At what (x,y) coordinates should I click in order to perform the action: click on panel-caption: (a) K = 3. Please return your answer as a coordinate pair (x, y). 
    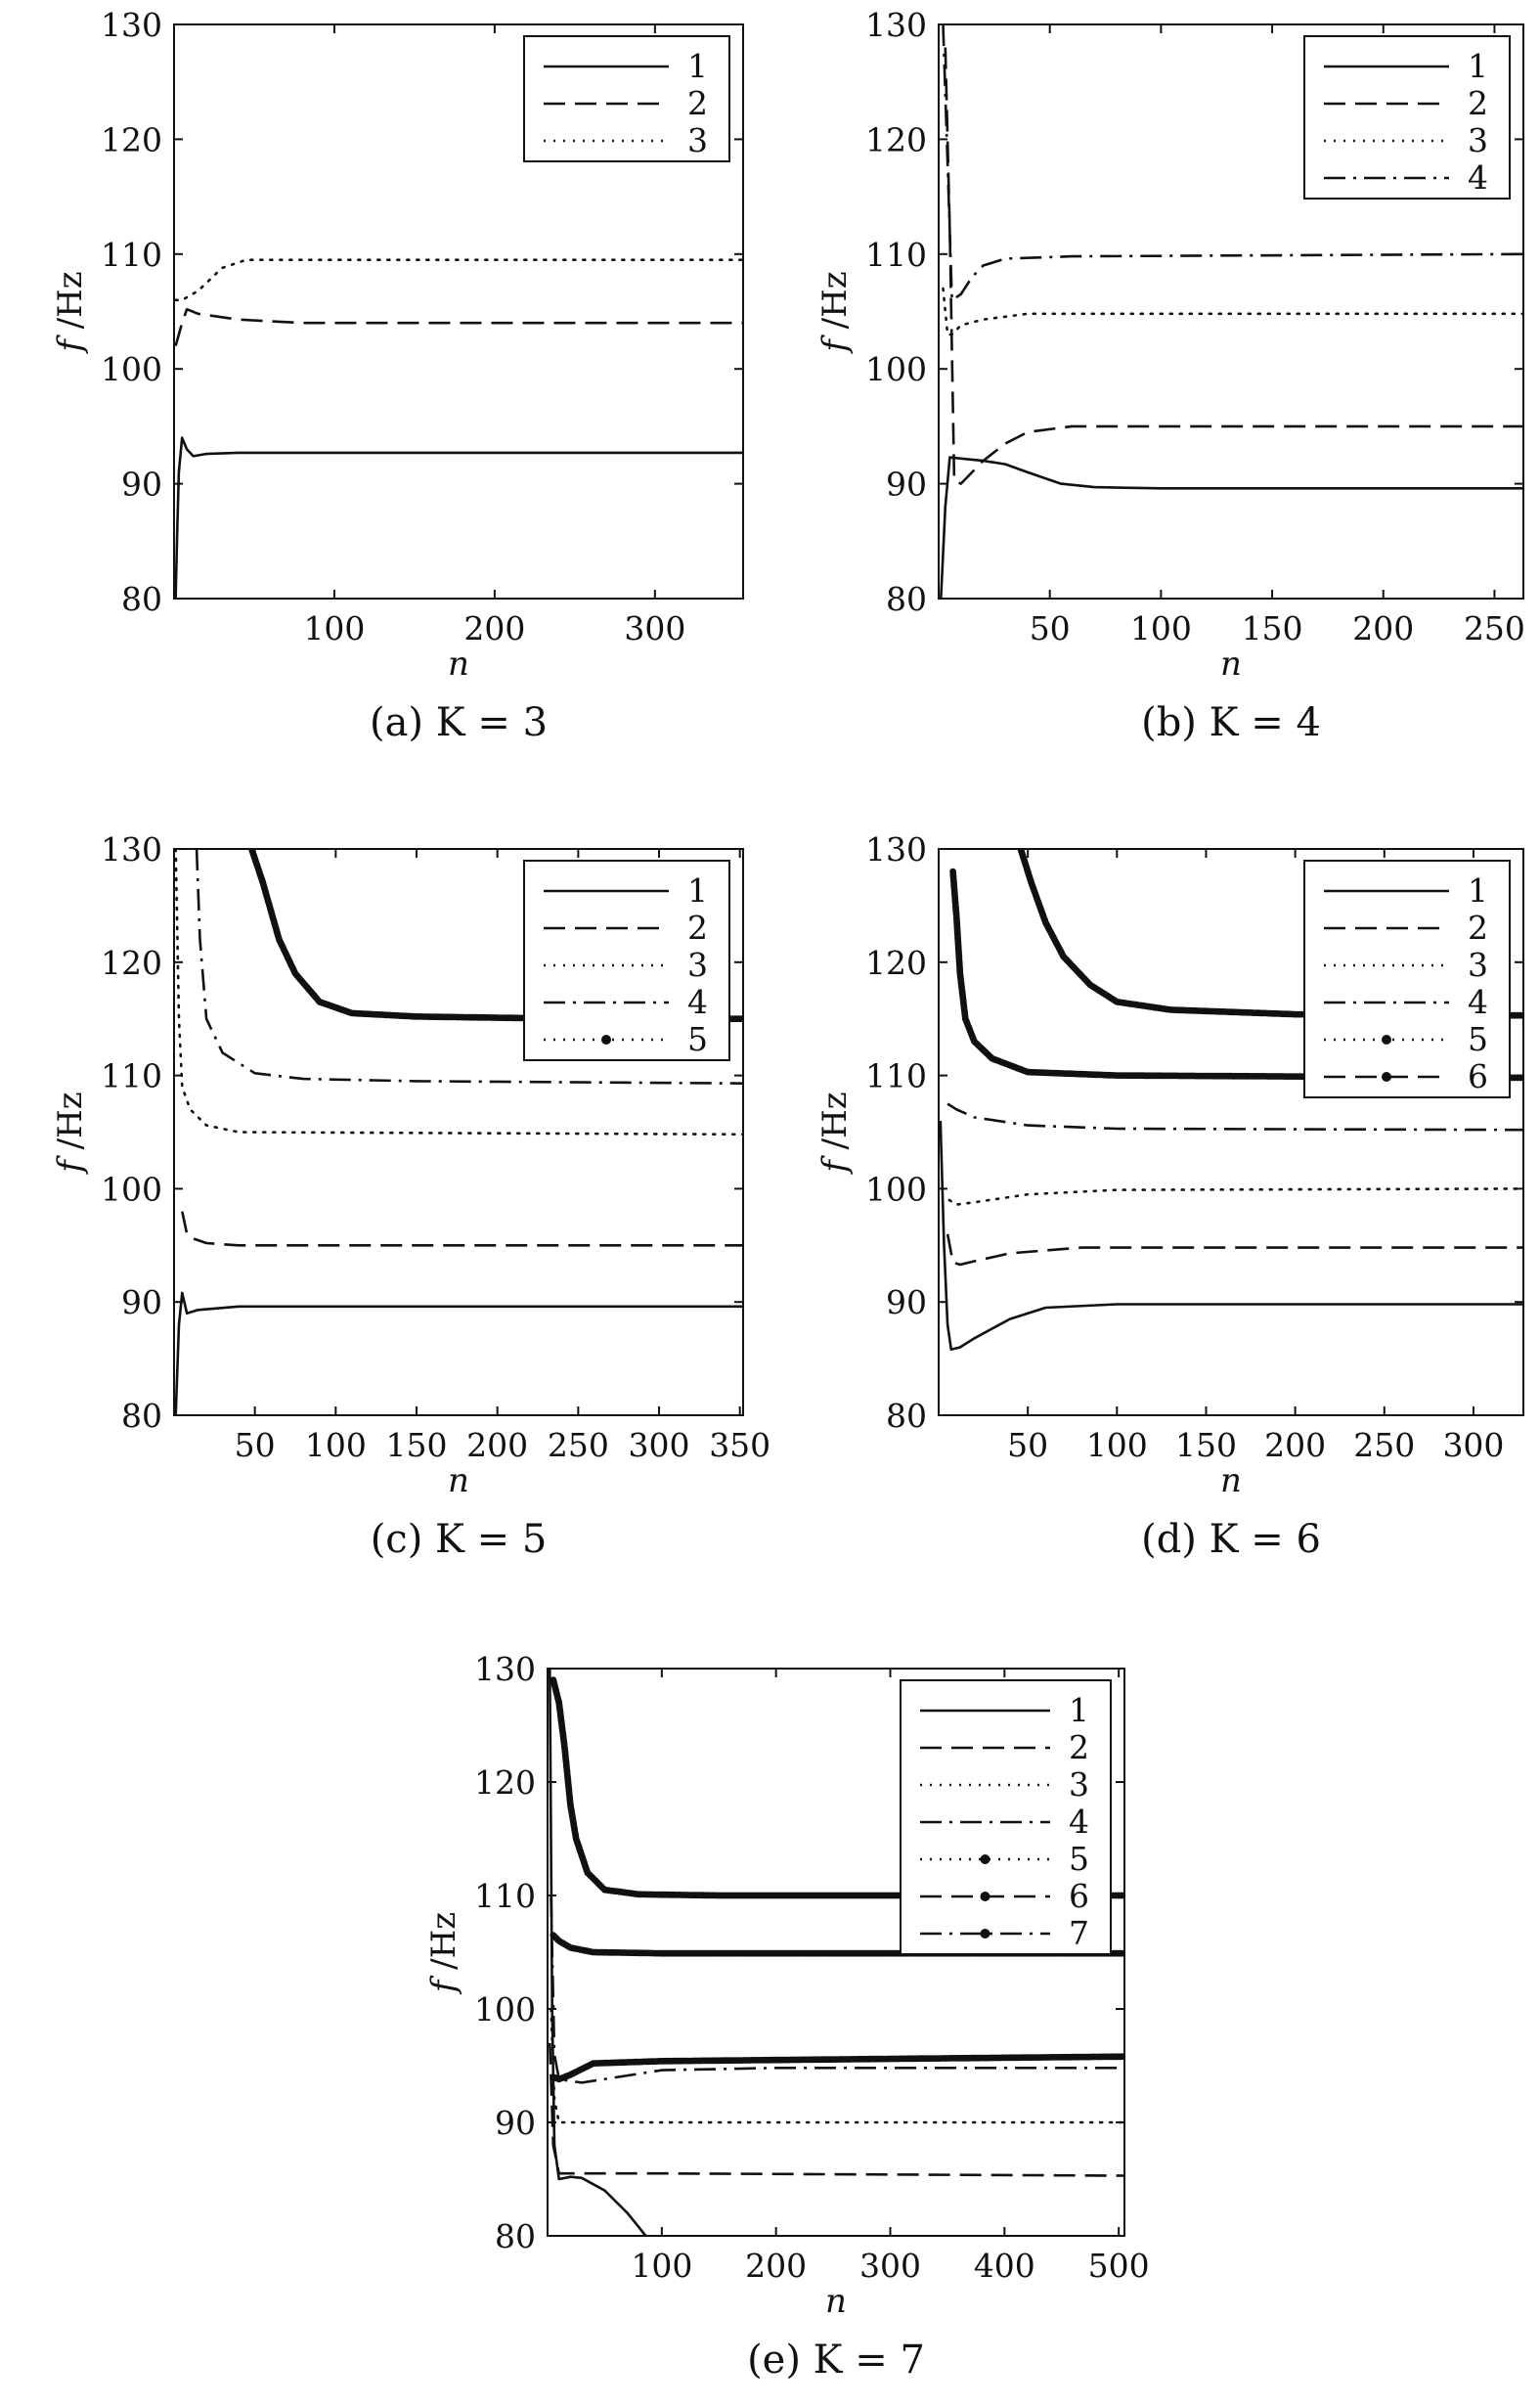
    Looking at the image, I should click on (459, 722).